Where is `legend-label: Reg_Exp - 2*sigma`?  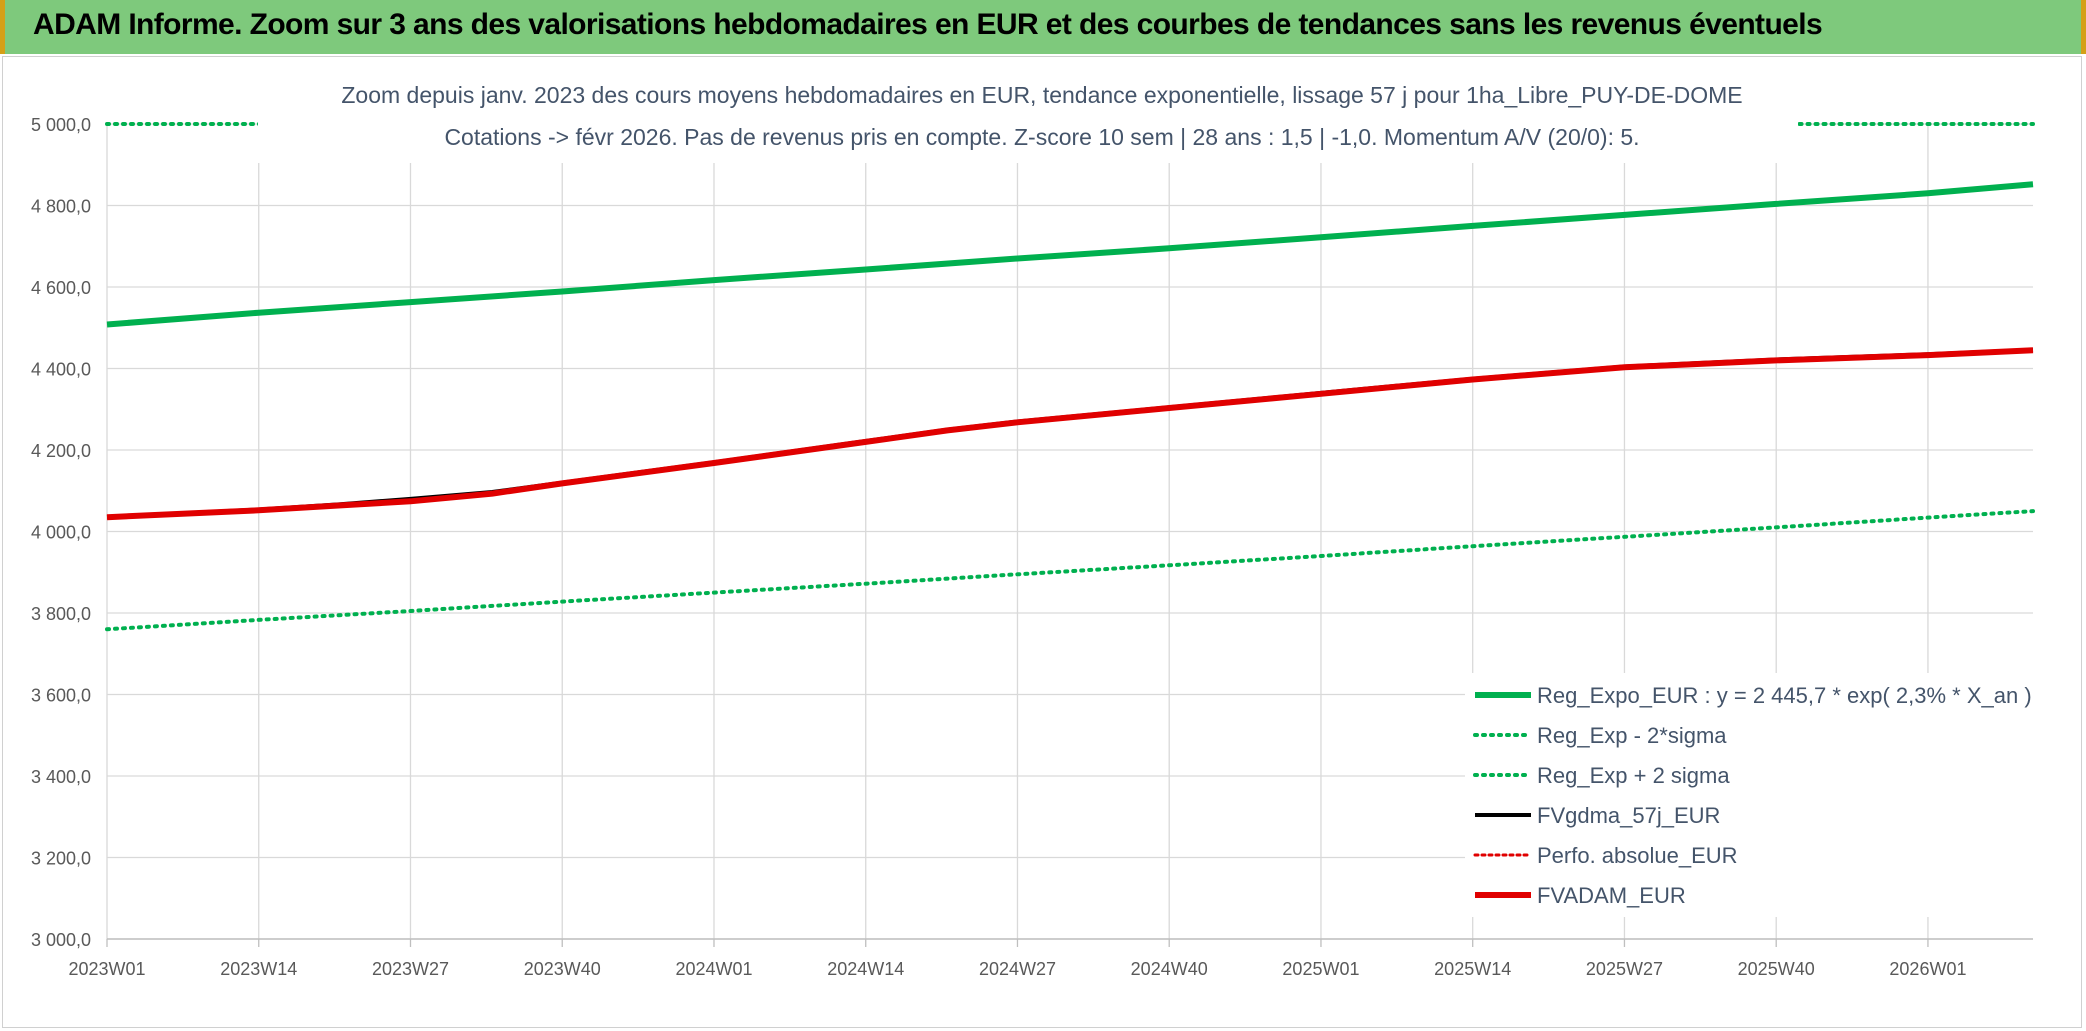 legend-label: Reg_Exp - 2*sigma is located at coordinates (1632, 735).